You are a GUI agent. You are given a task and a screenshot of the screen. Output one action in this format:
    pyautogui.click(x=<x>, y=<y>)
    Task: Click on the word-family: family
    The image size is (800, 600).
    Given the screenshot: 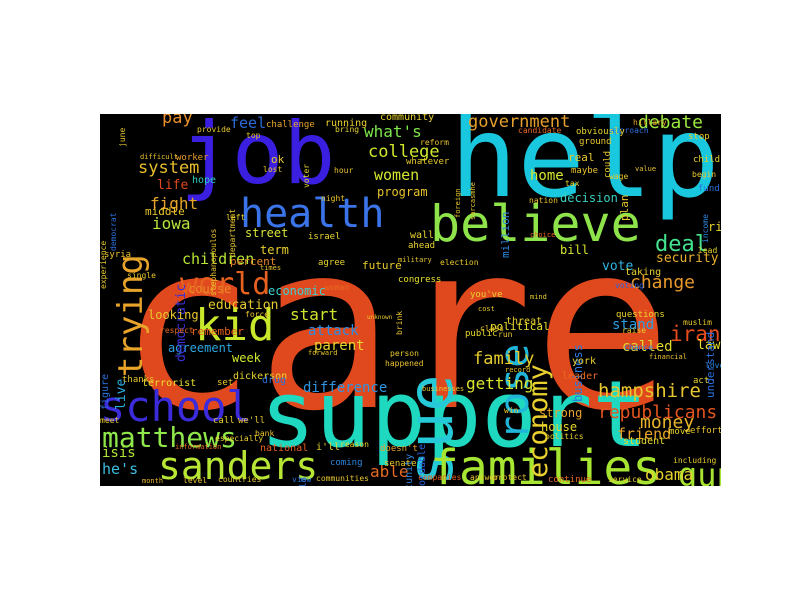 What is the action you would take?
    pyautogui.click(x=504, y=359)
    